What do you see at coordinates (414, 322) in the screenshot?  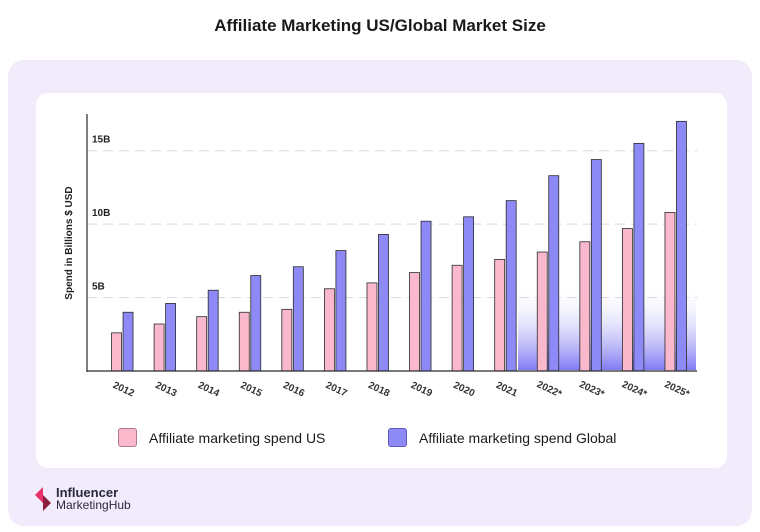 I see `bar-us-2019` at bounding box center [414, 322].